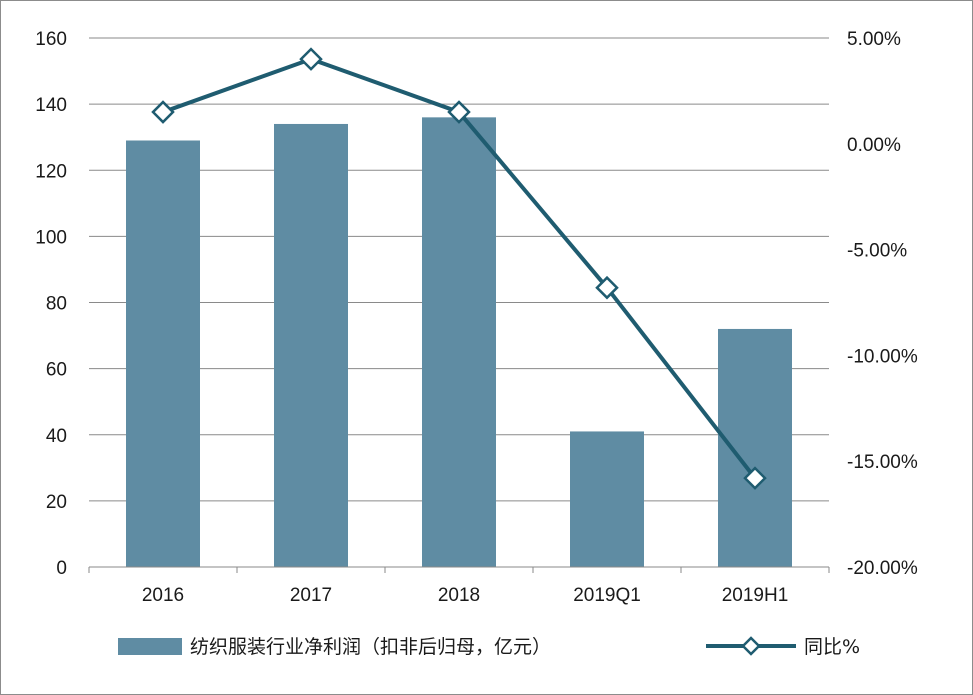  What do you see at coordinates (459, 595) in the screenshot?
I see `x-tick-label: 2018` at bounding box center [459, 595].